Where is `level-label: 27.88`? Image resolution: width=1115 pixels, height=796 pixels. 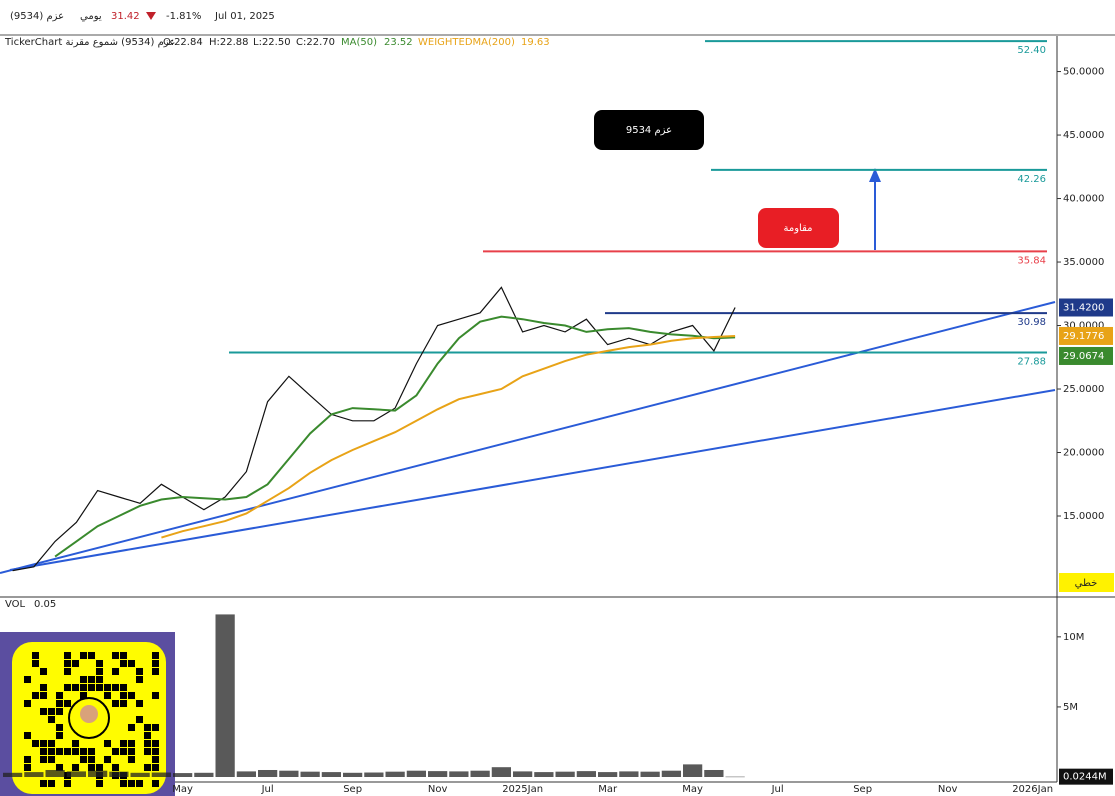 level-label: 27.88 is located at coordinates (1031, 361).